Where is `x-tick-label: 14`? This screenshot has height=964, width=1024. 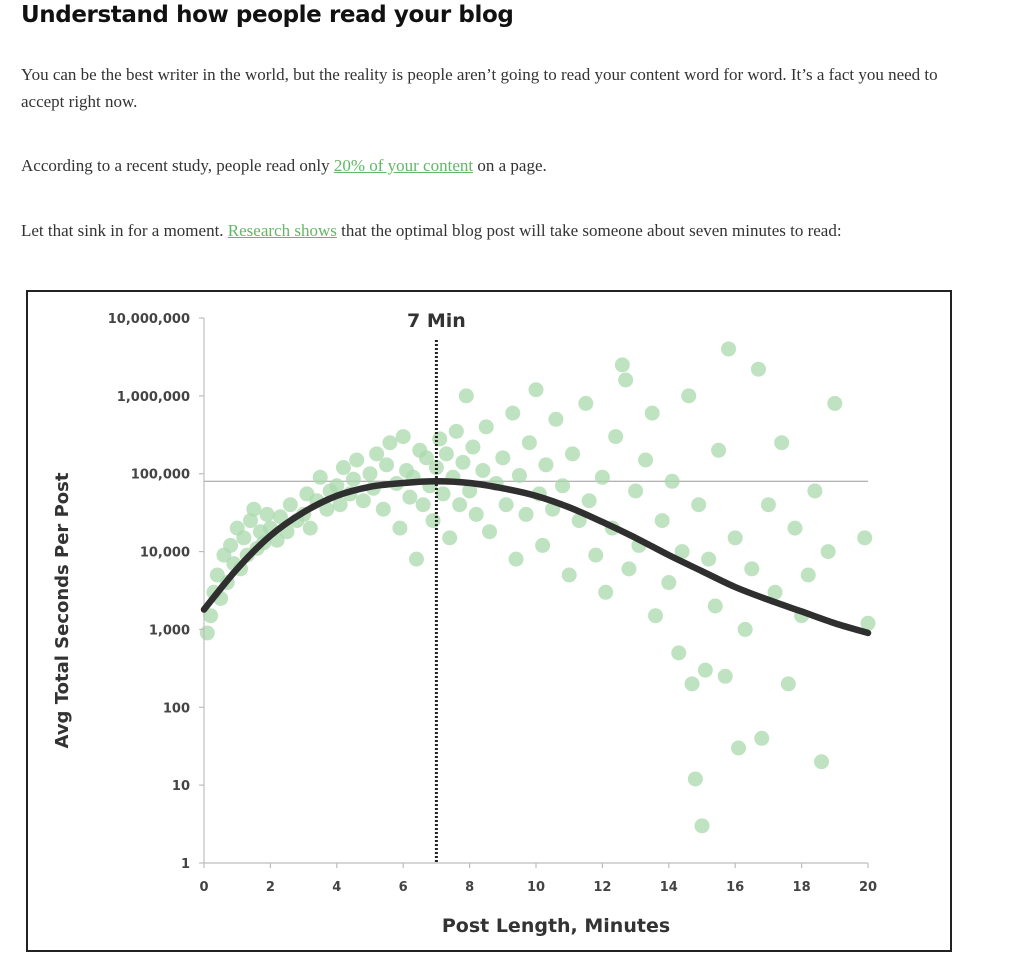 x-tick-label: 14 is located at coordinates (669, 887).